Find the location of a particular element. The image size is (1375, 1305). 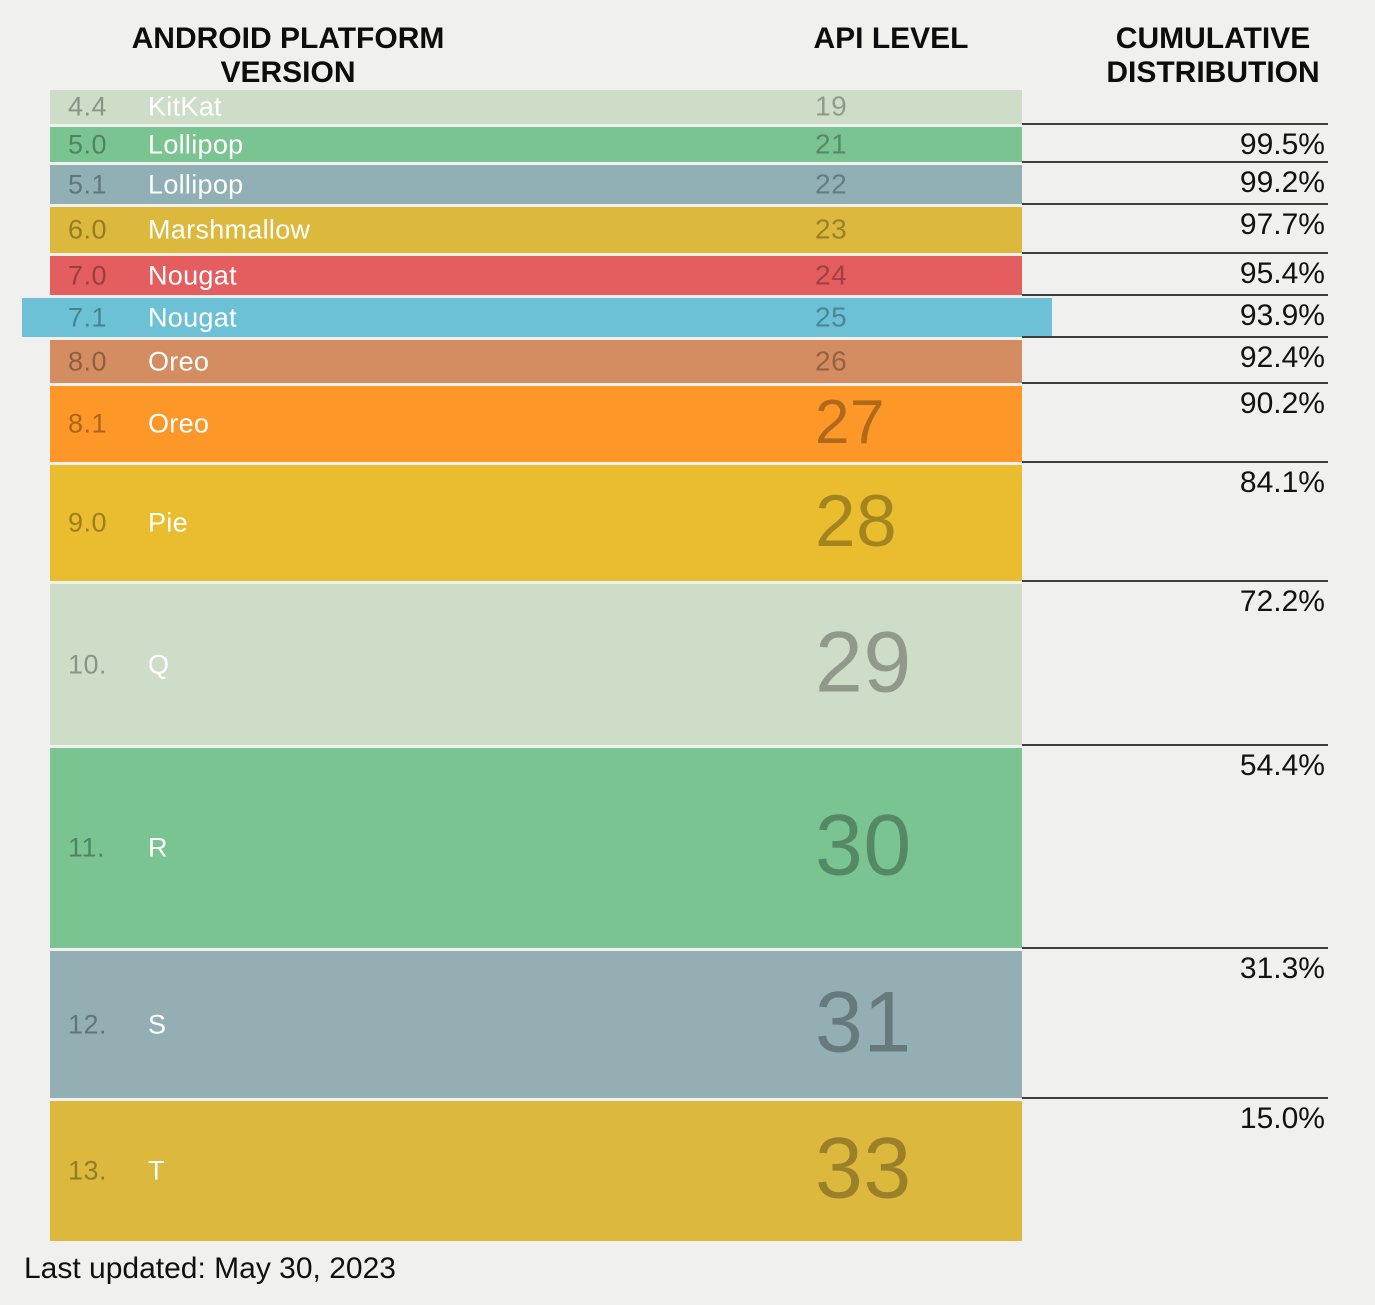

cumulative-distribution-value: 99.2% is located at coordinates (1282, 182).